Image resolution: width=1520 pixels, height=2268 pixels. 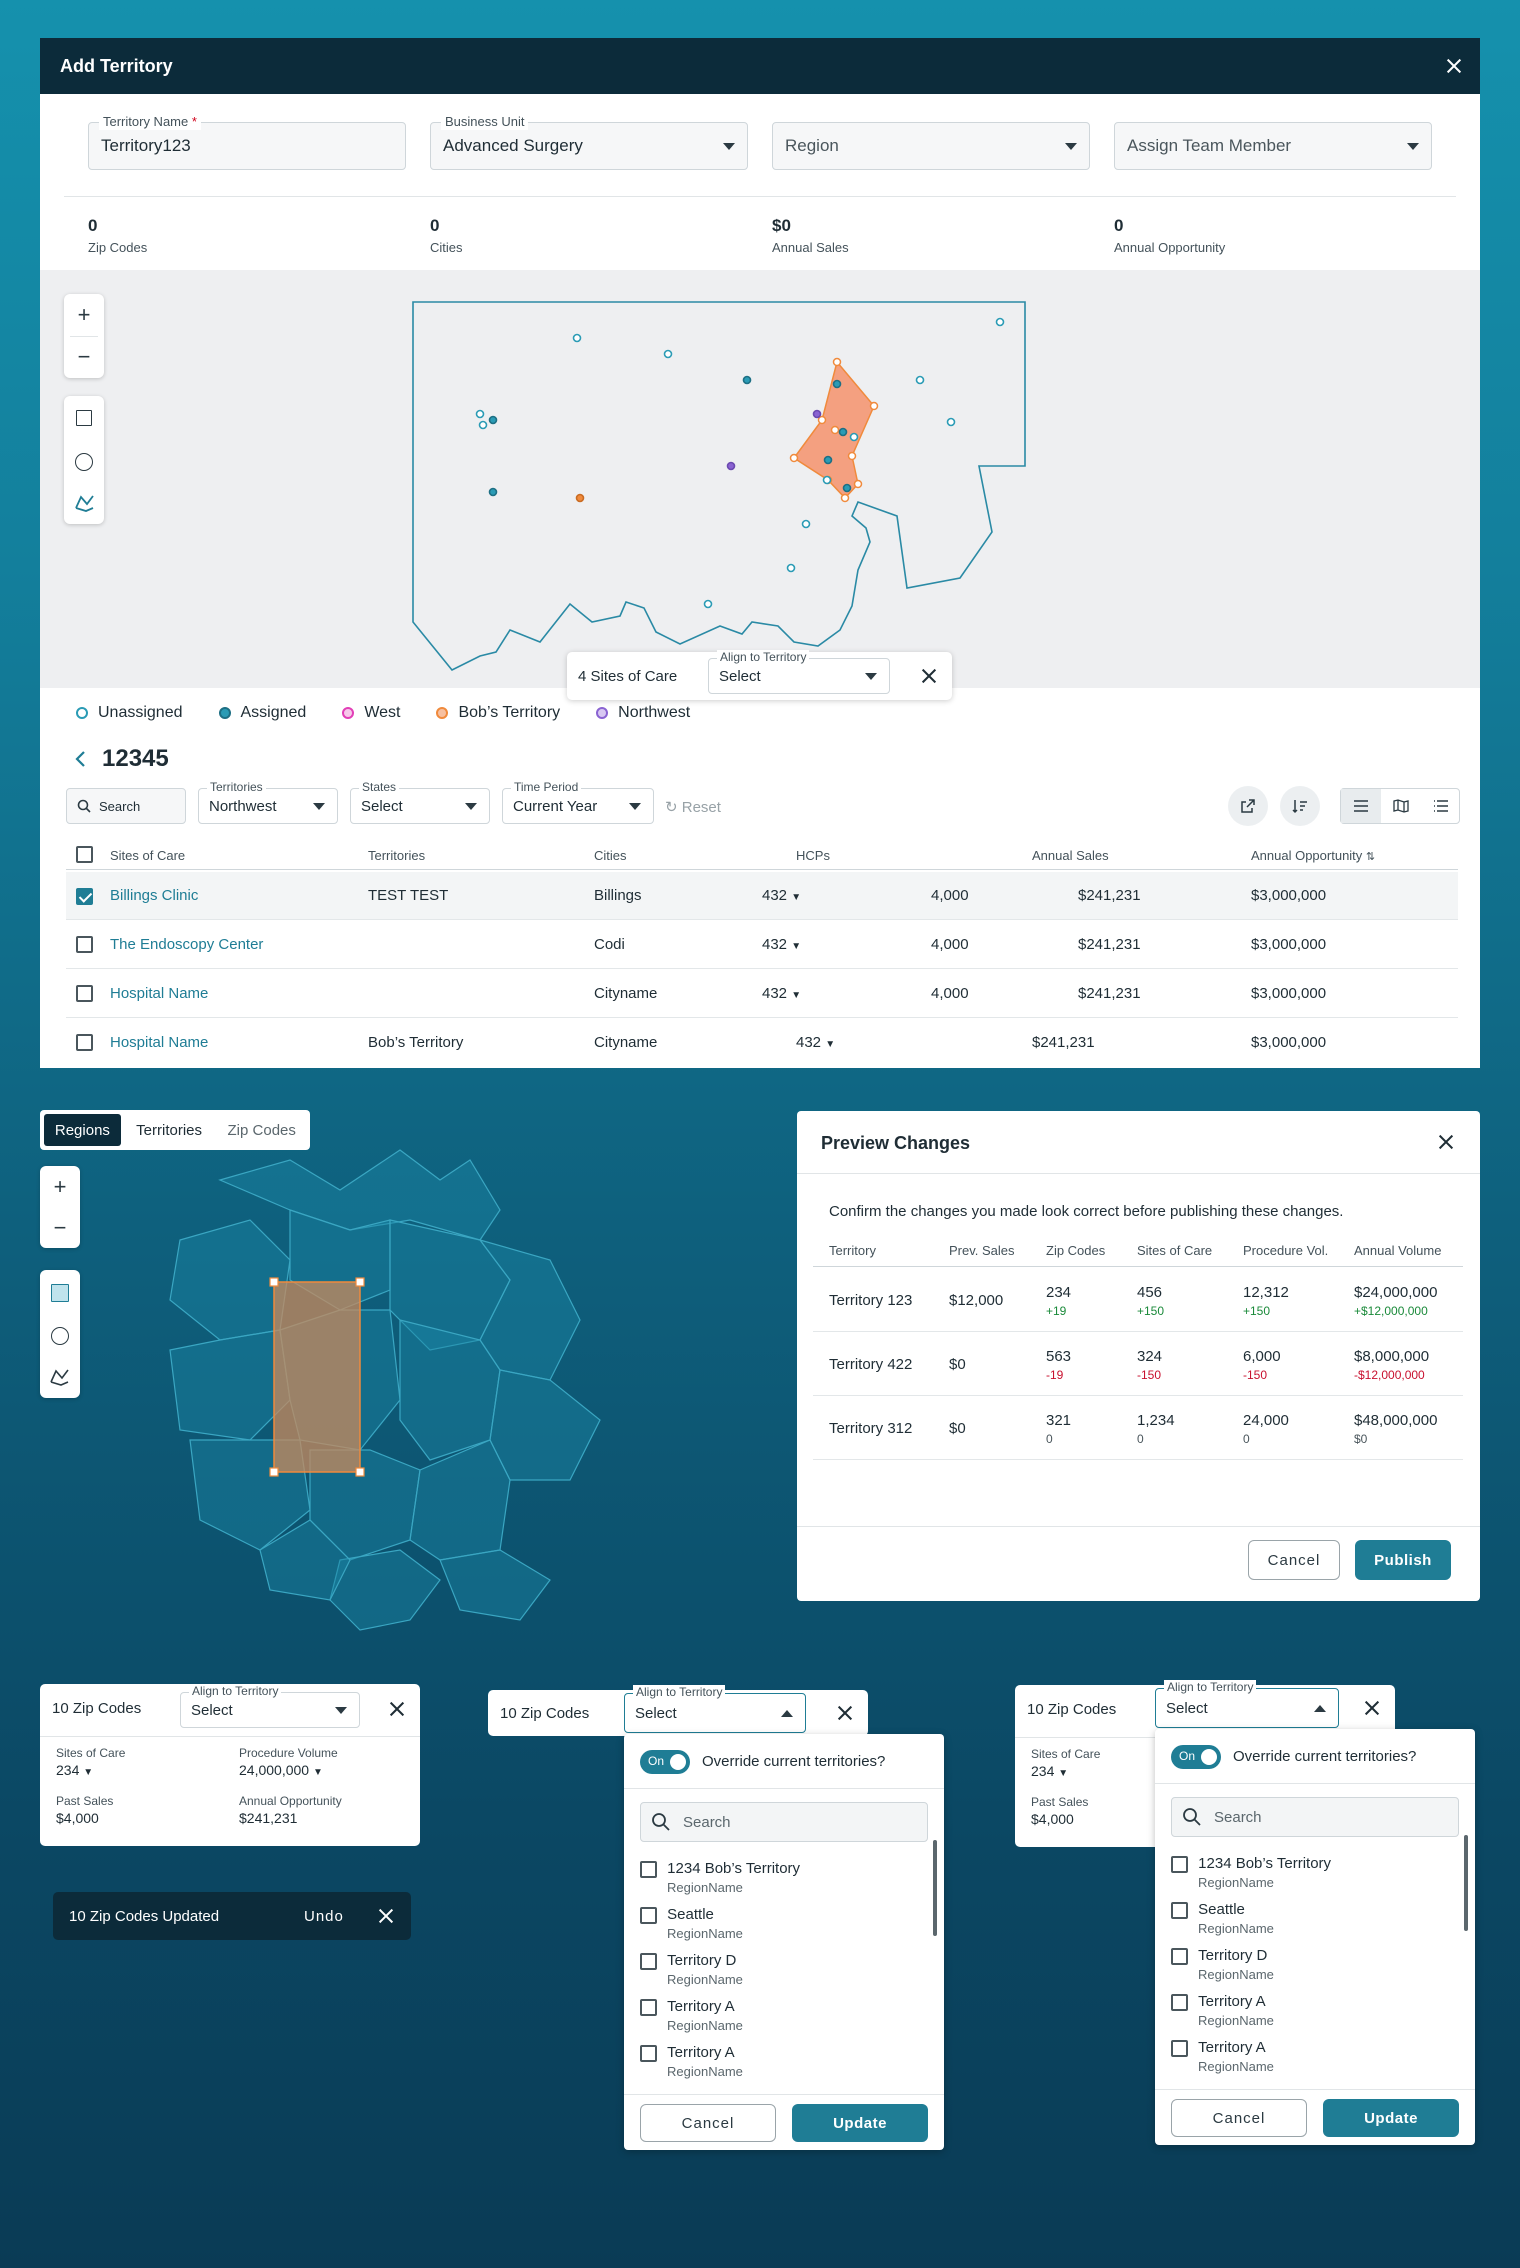 What do you see at coordinates (247, 142) in the screenshot?
I see `territory-name-field: Territory Name * Territory123` at bounding box center [247, 142].